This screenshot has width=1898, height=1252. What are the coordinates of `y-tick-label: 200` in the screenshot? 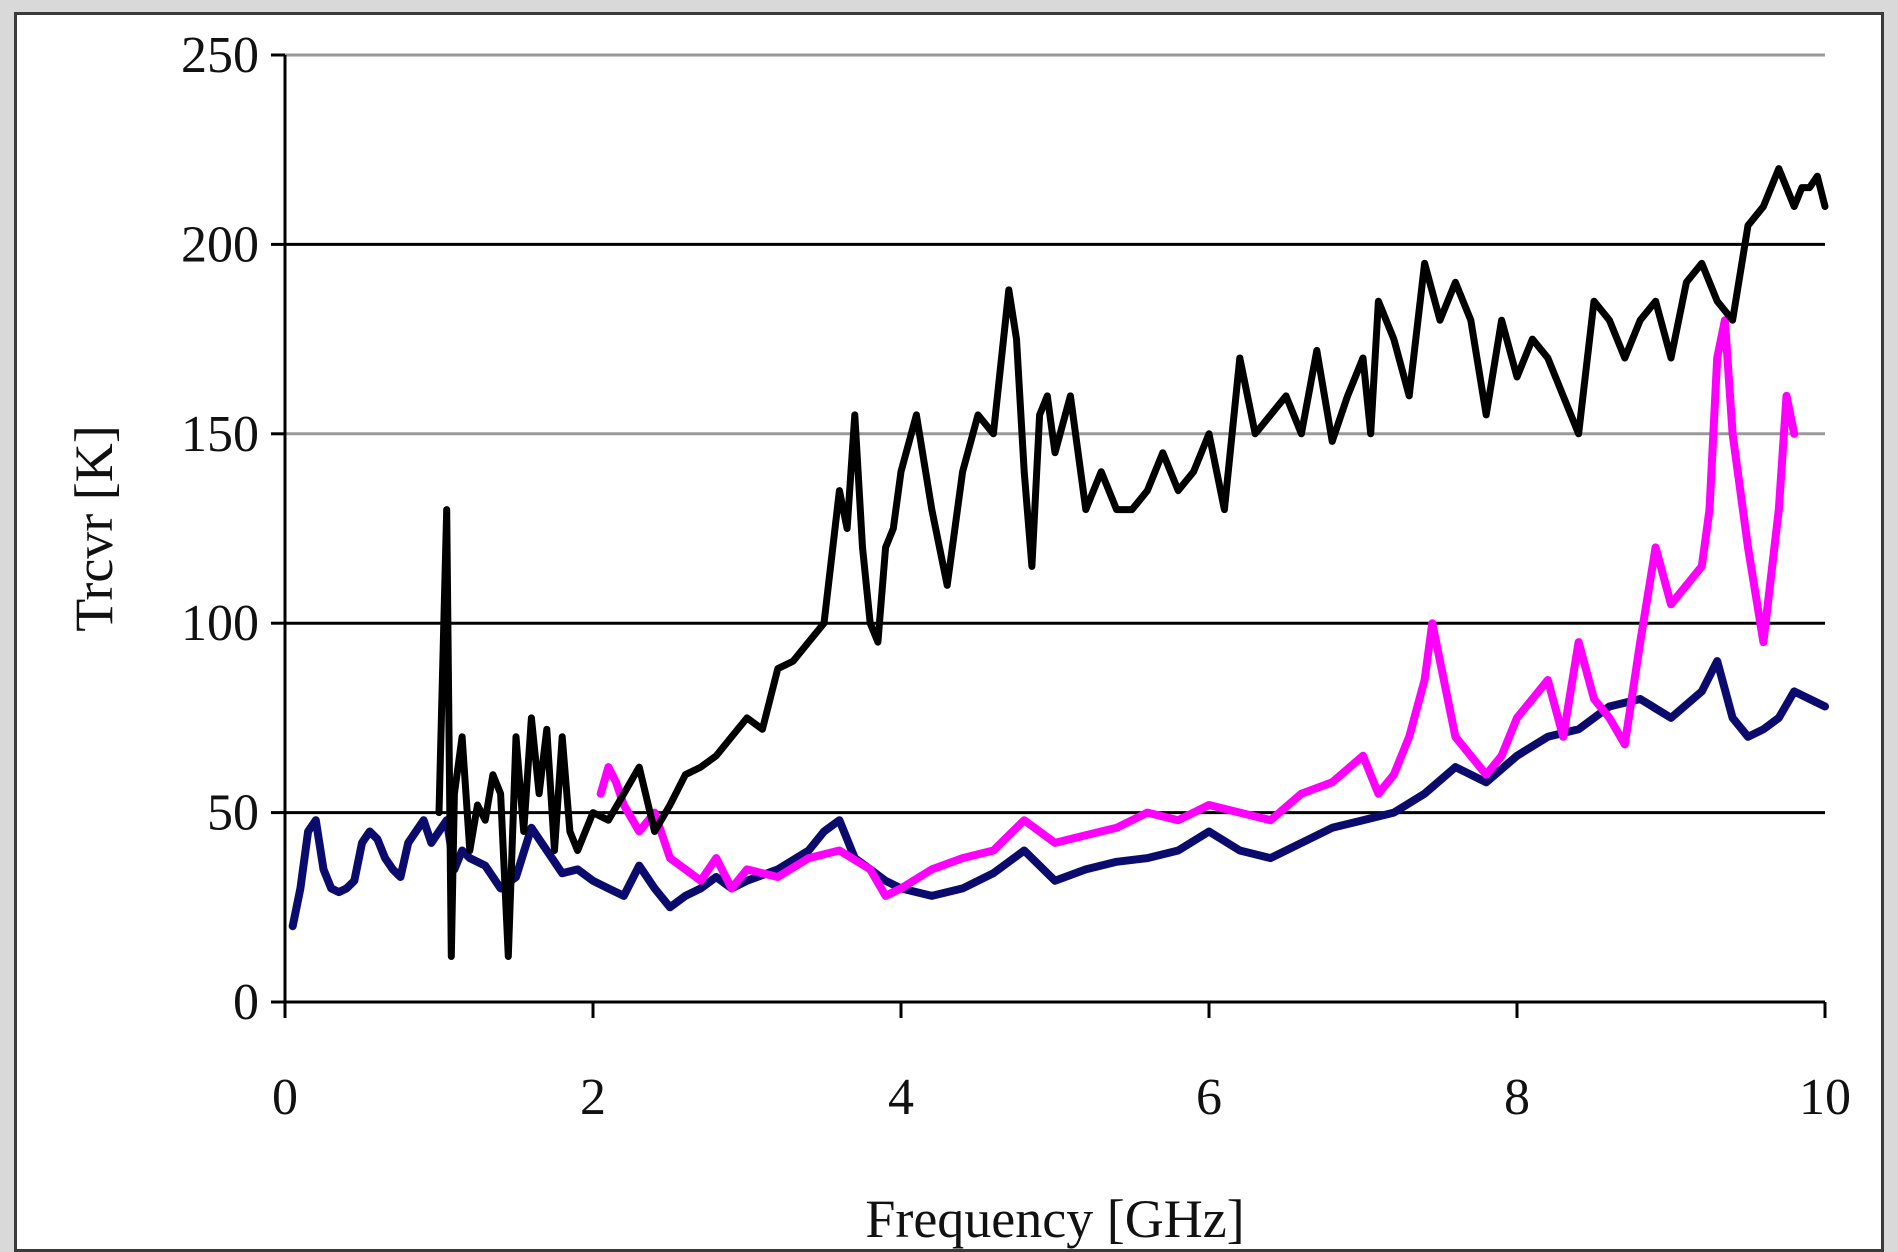 It's located at (220, 244).